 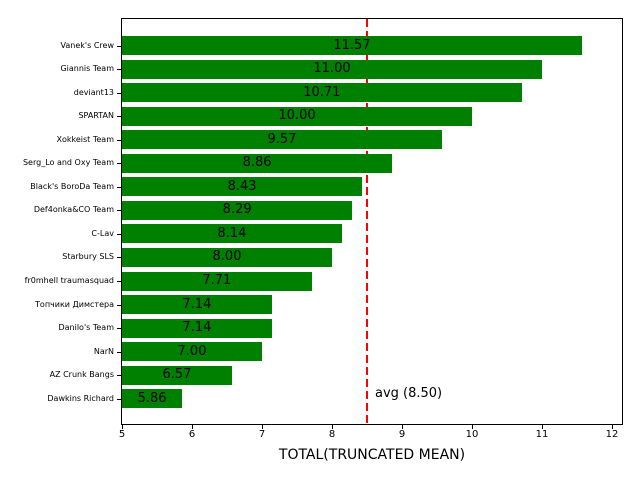 I want to click on bar-value-label: 5.86, so click(x=152, y=398).